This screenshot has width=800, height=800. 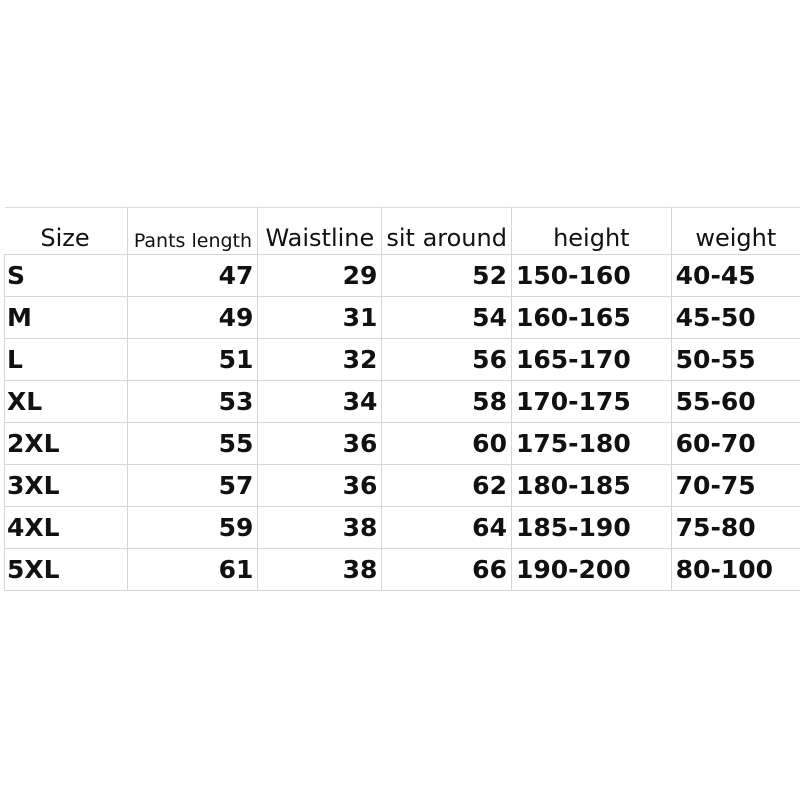 What do you see at coordinates (446, 275) in the screenshot?
I see `cell-sit-around: 52` at bounding box center [446, 275].